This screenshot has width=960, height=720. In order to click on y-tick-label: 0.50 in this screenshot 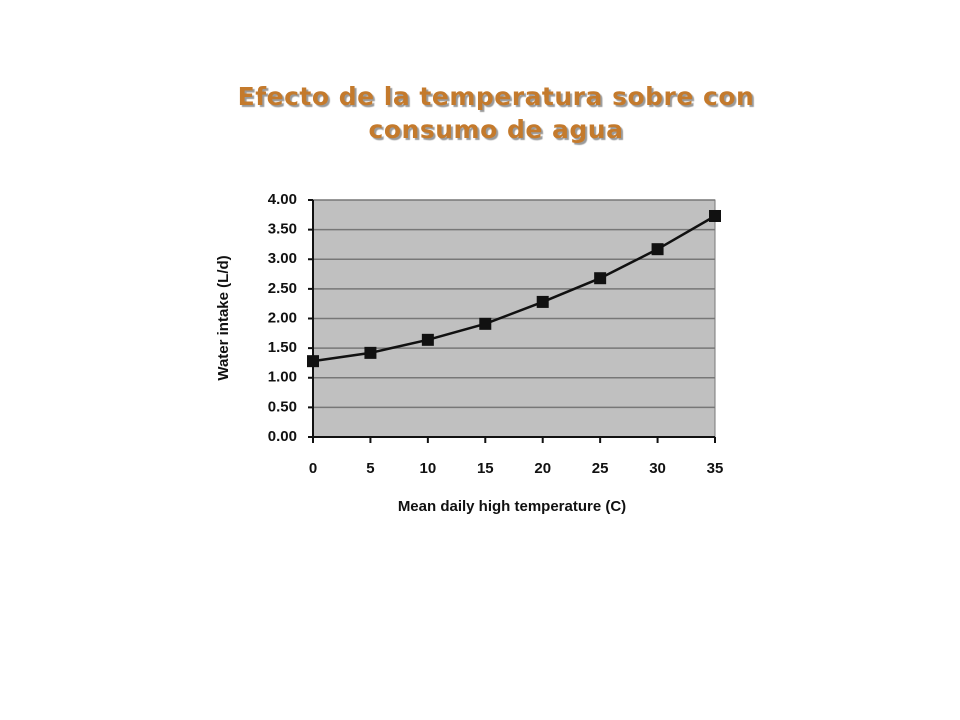, I will do `click(282, 406)`.